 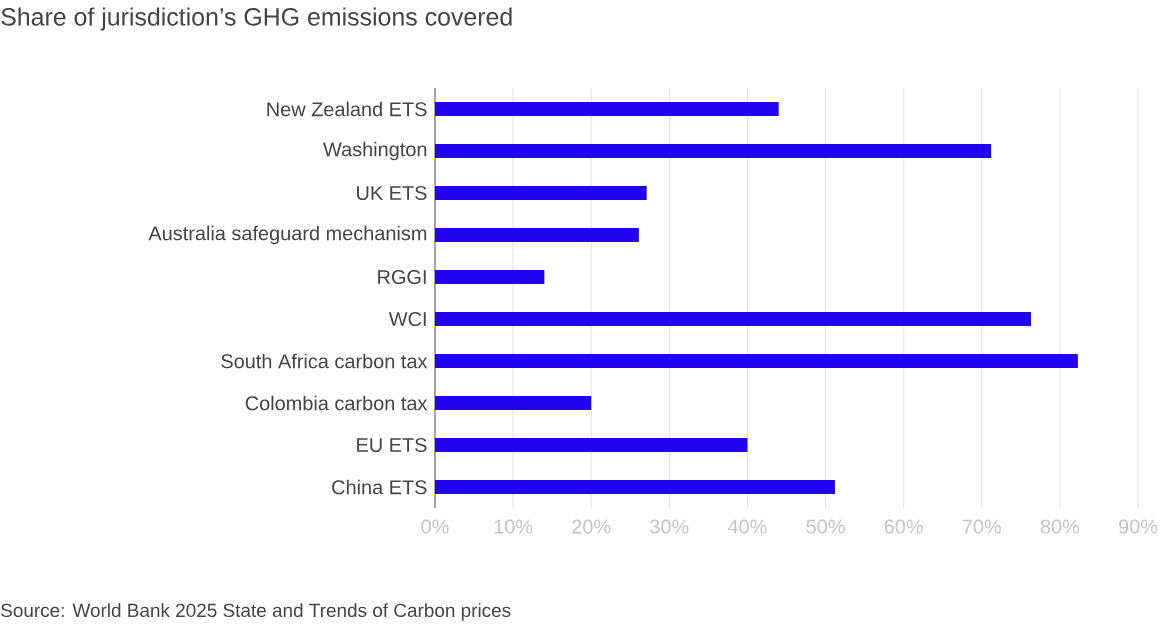 I want to click on chart-title: Share of jurisdiction’s GHG emissions covered, so click(x=256, y=19).